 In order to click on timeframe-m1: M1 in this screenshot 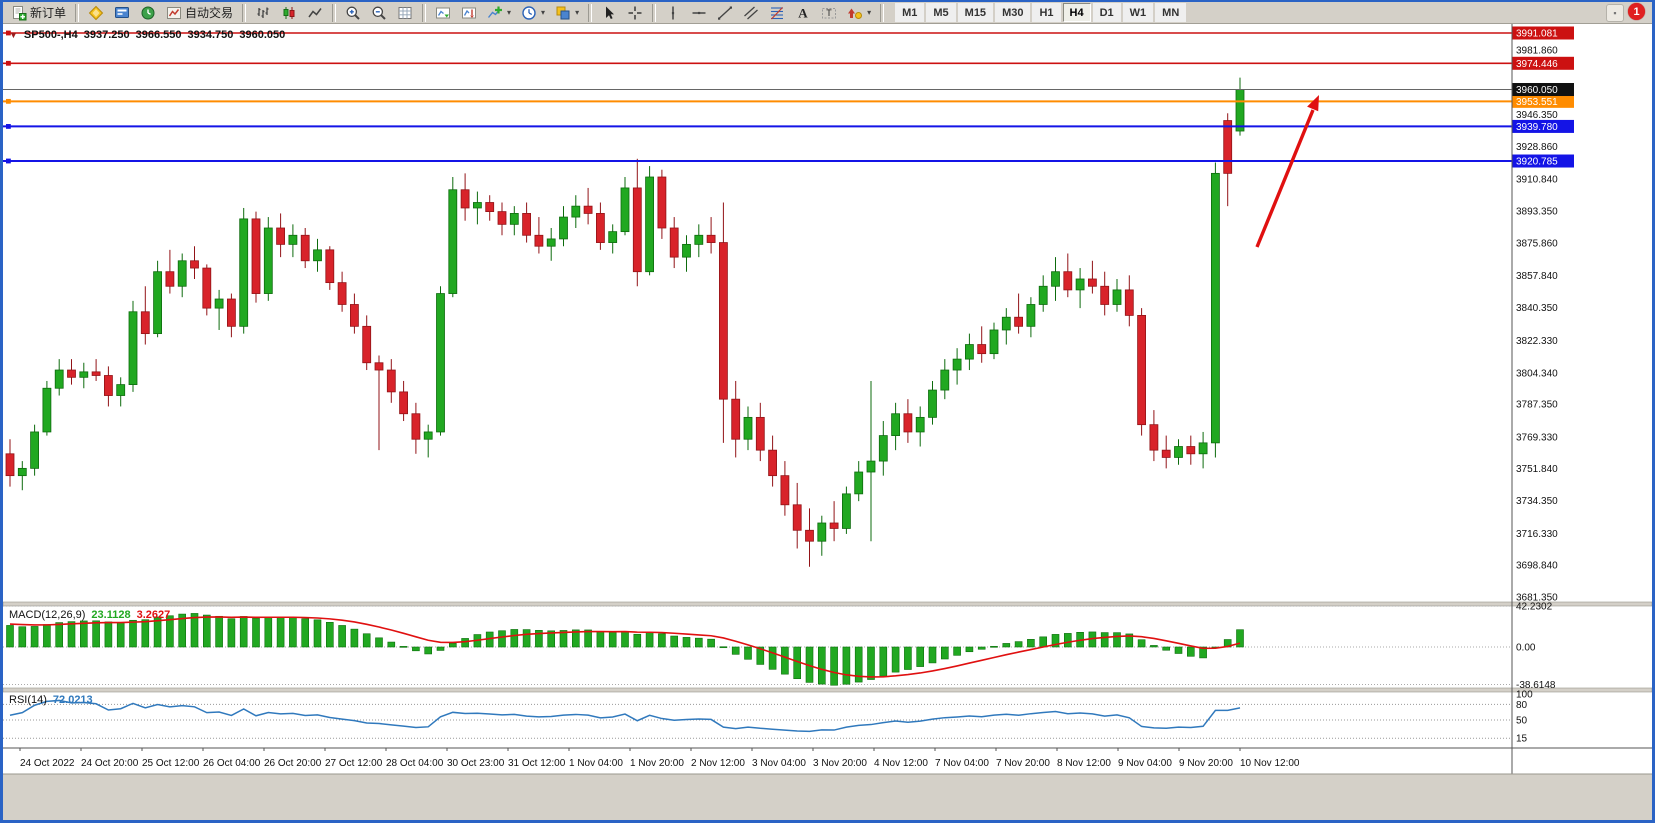, I will do `click(910, 12)`.